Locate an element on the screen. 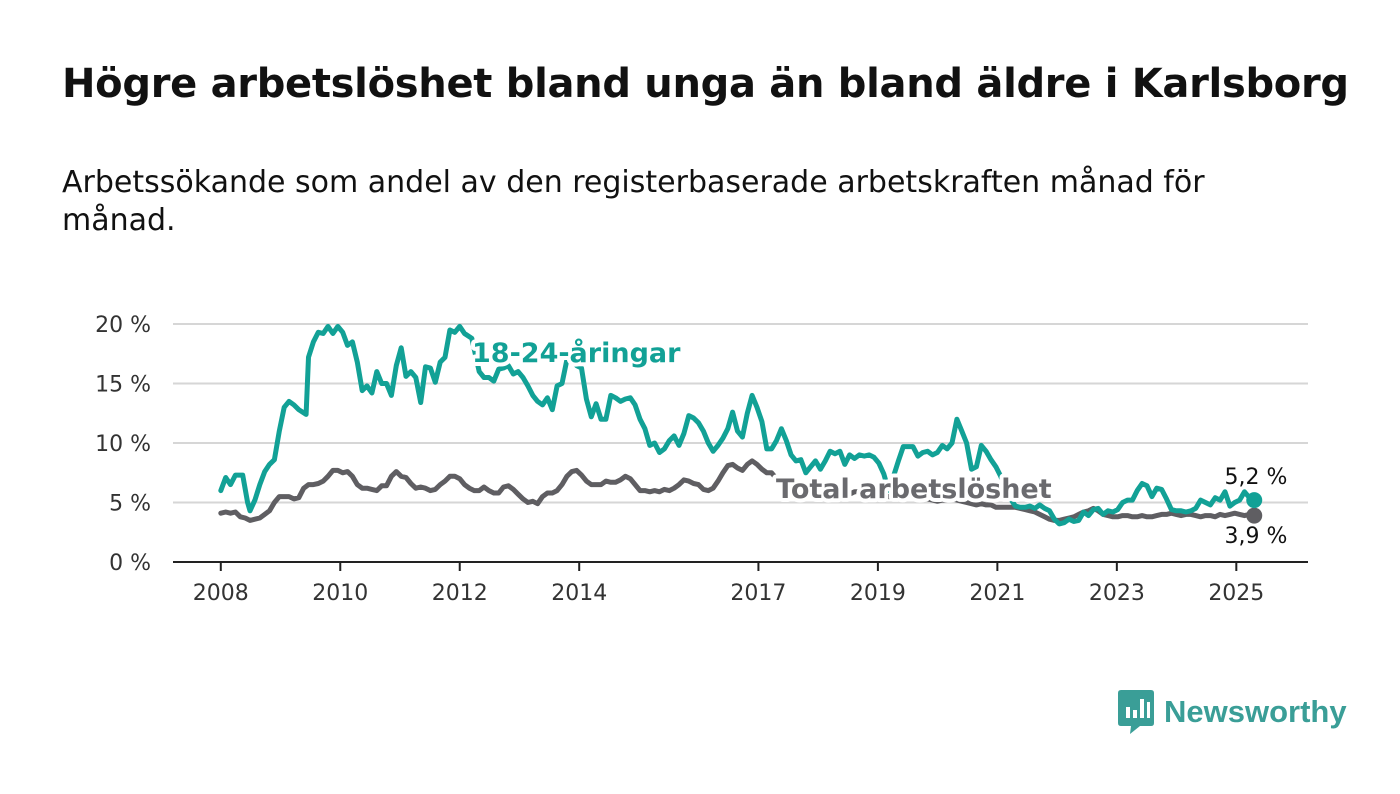  x-tick-label: 2021 is located at coordinates (997, 593).